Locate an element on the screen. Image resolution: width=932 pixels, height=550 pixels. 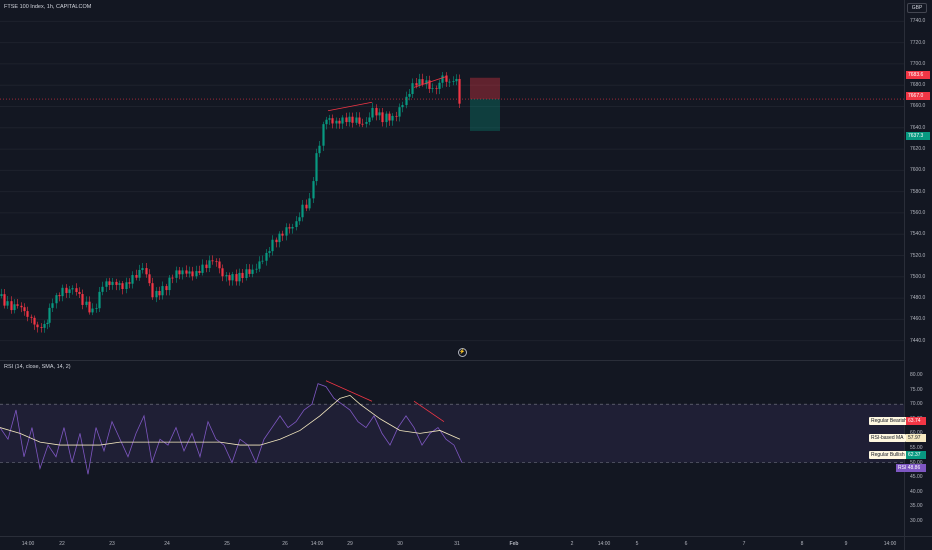
price-tick-label: 7740.0 is located at coordinates (918, 21).